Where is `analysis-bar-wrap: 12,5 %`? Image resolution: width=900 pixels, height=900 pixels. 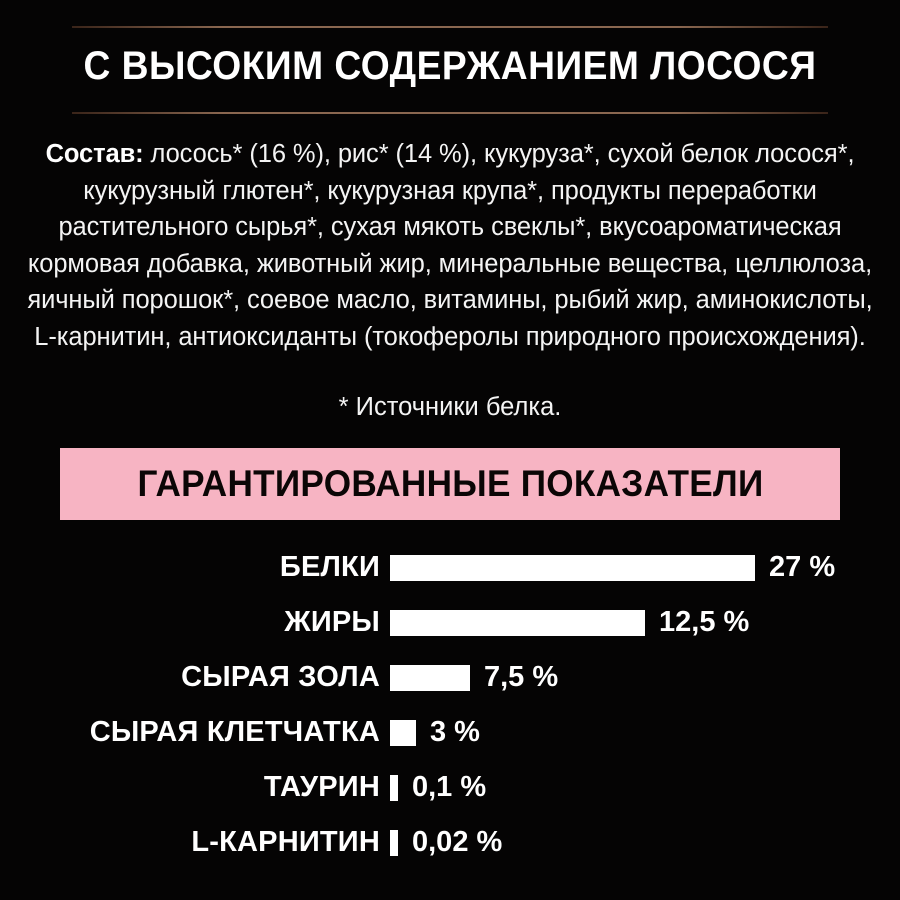
analysis-bar-wrap: 12,5 % is located at coordinates (569, 622).